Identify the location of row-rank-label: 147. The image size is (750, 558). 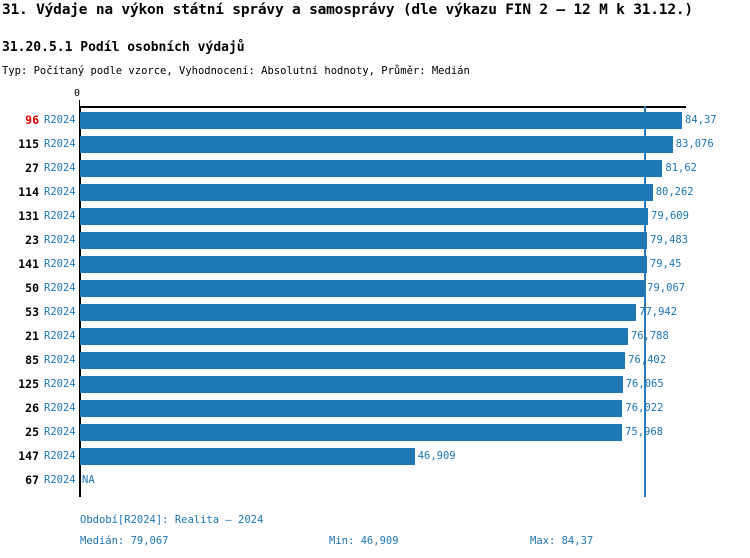
(28, 456).